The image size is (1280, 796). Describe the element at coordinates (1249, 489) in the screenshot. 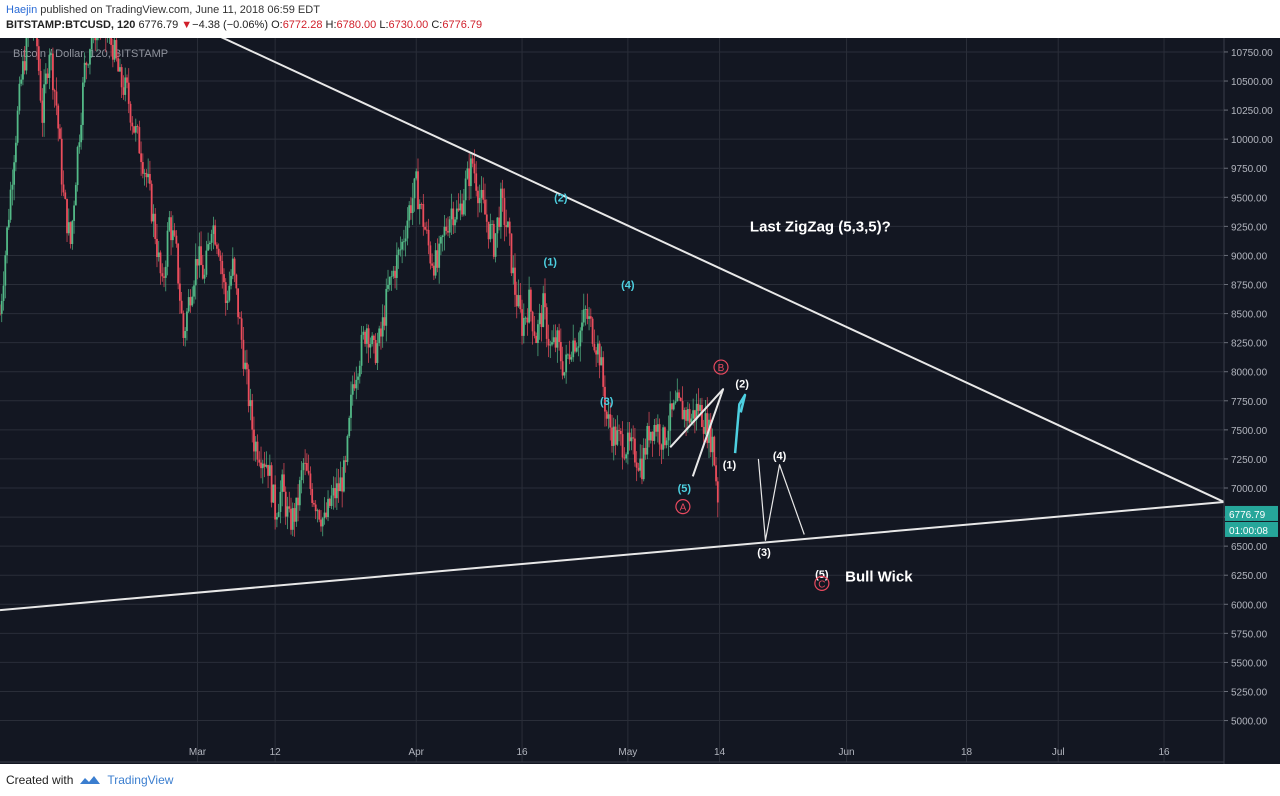

I see `y-tick-label: 7000.00` at that location.